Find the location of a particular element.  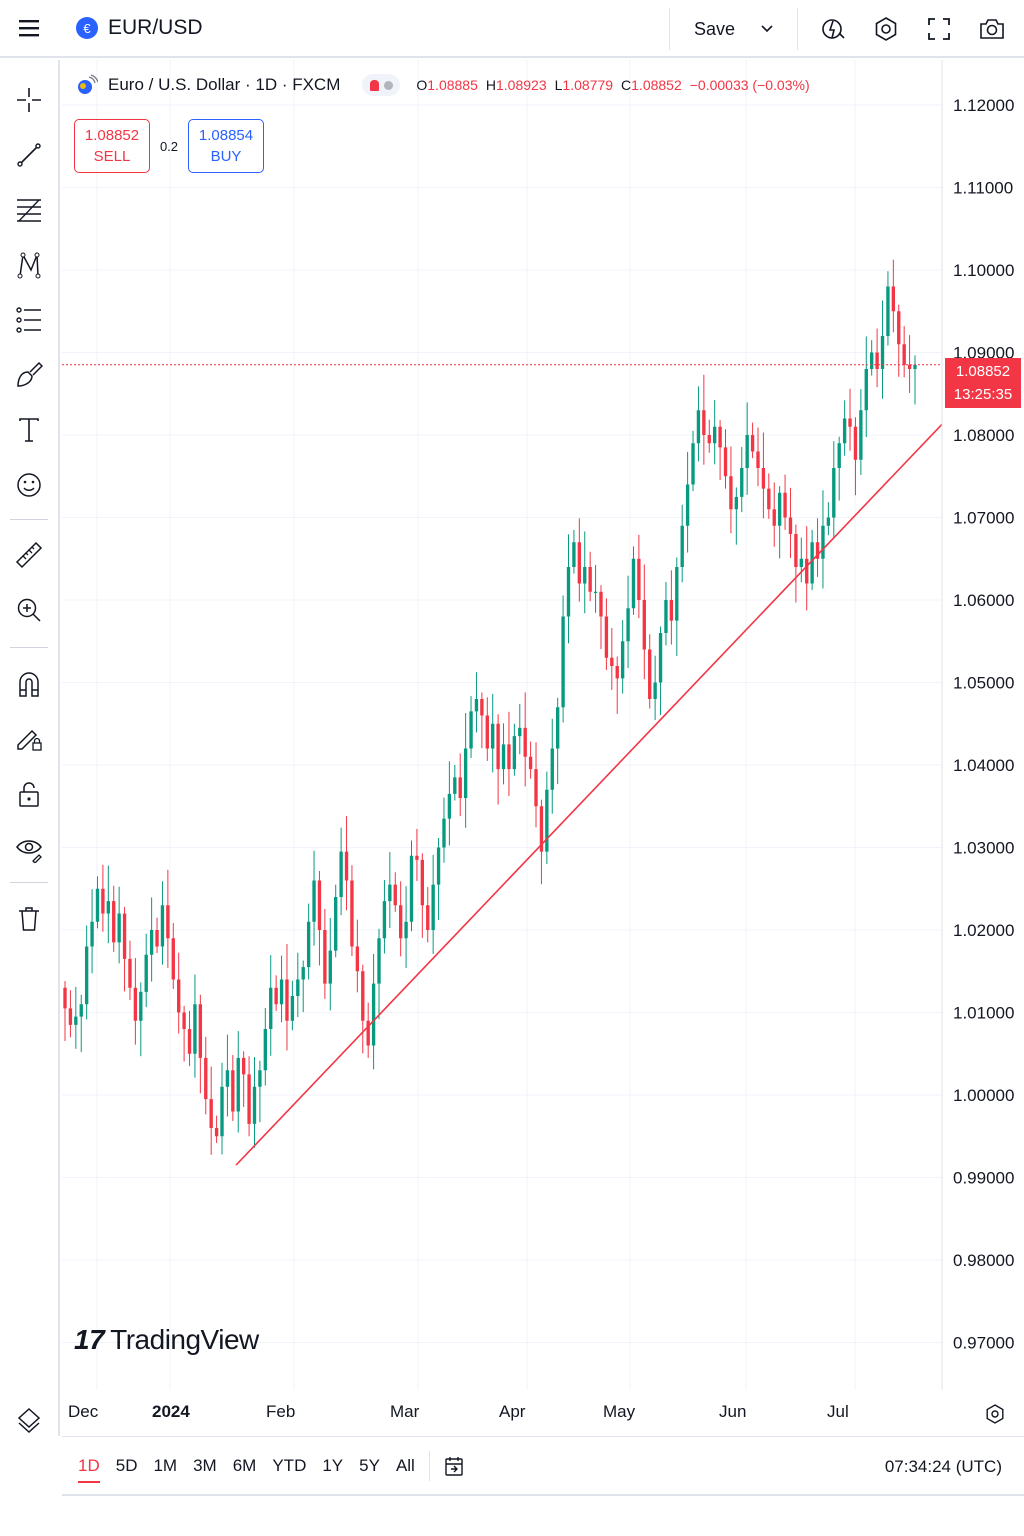

ruler-tool-button is located at coordinates (29, 555).